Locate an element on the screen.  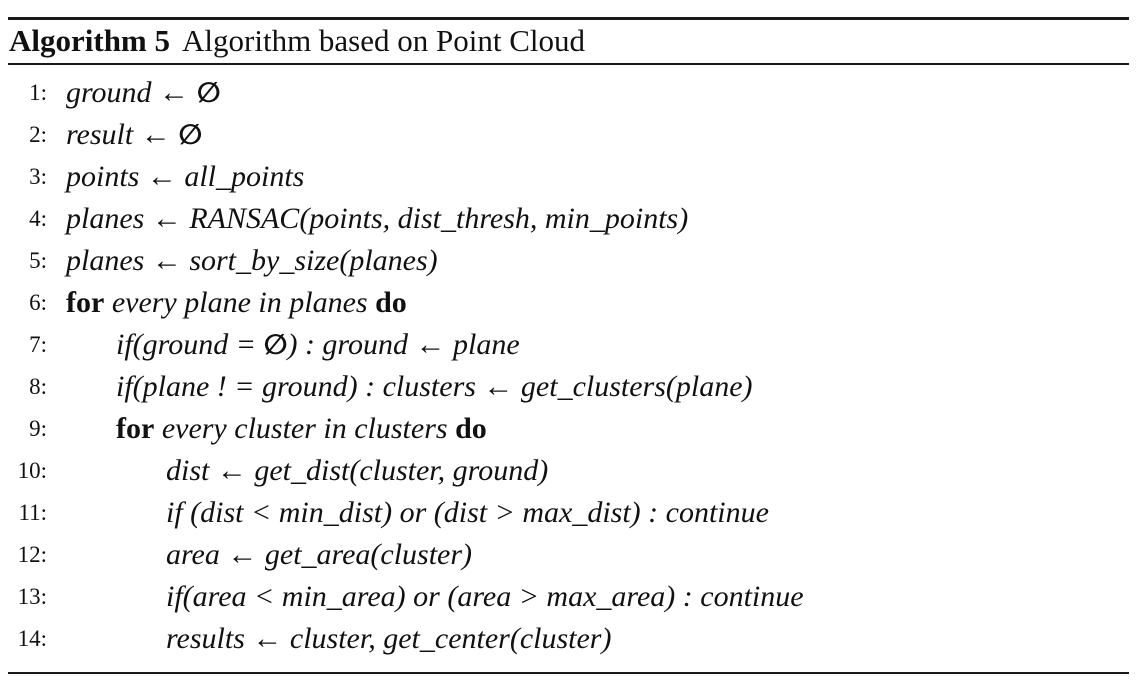
code-text: points ← all_points is located at coordinates (185, 176).